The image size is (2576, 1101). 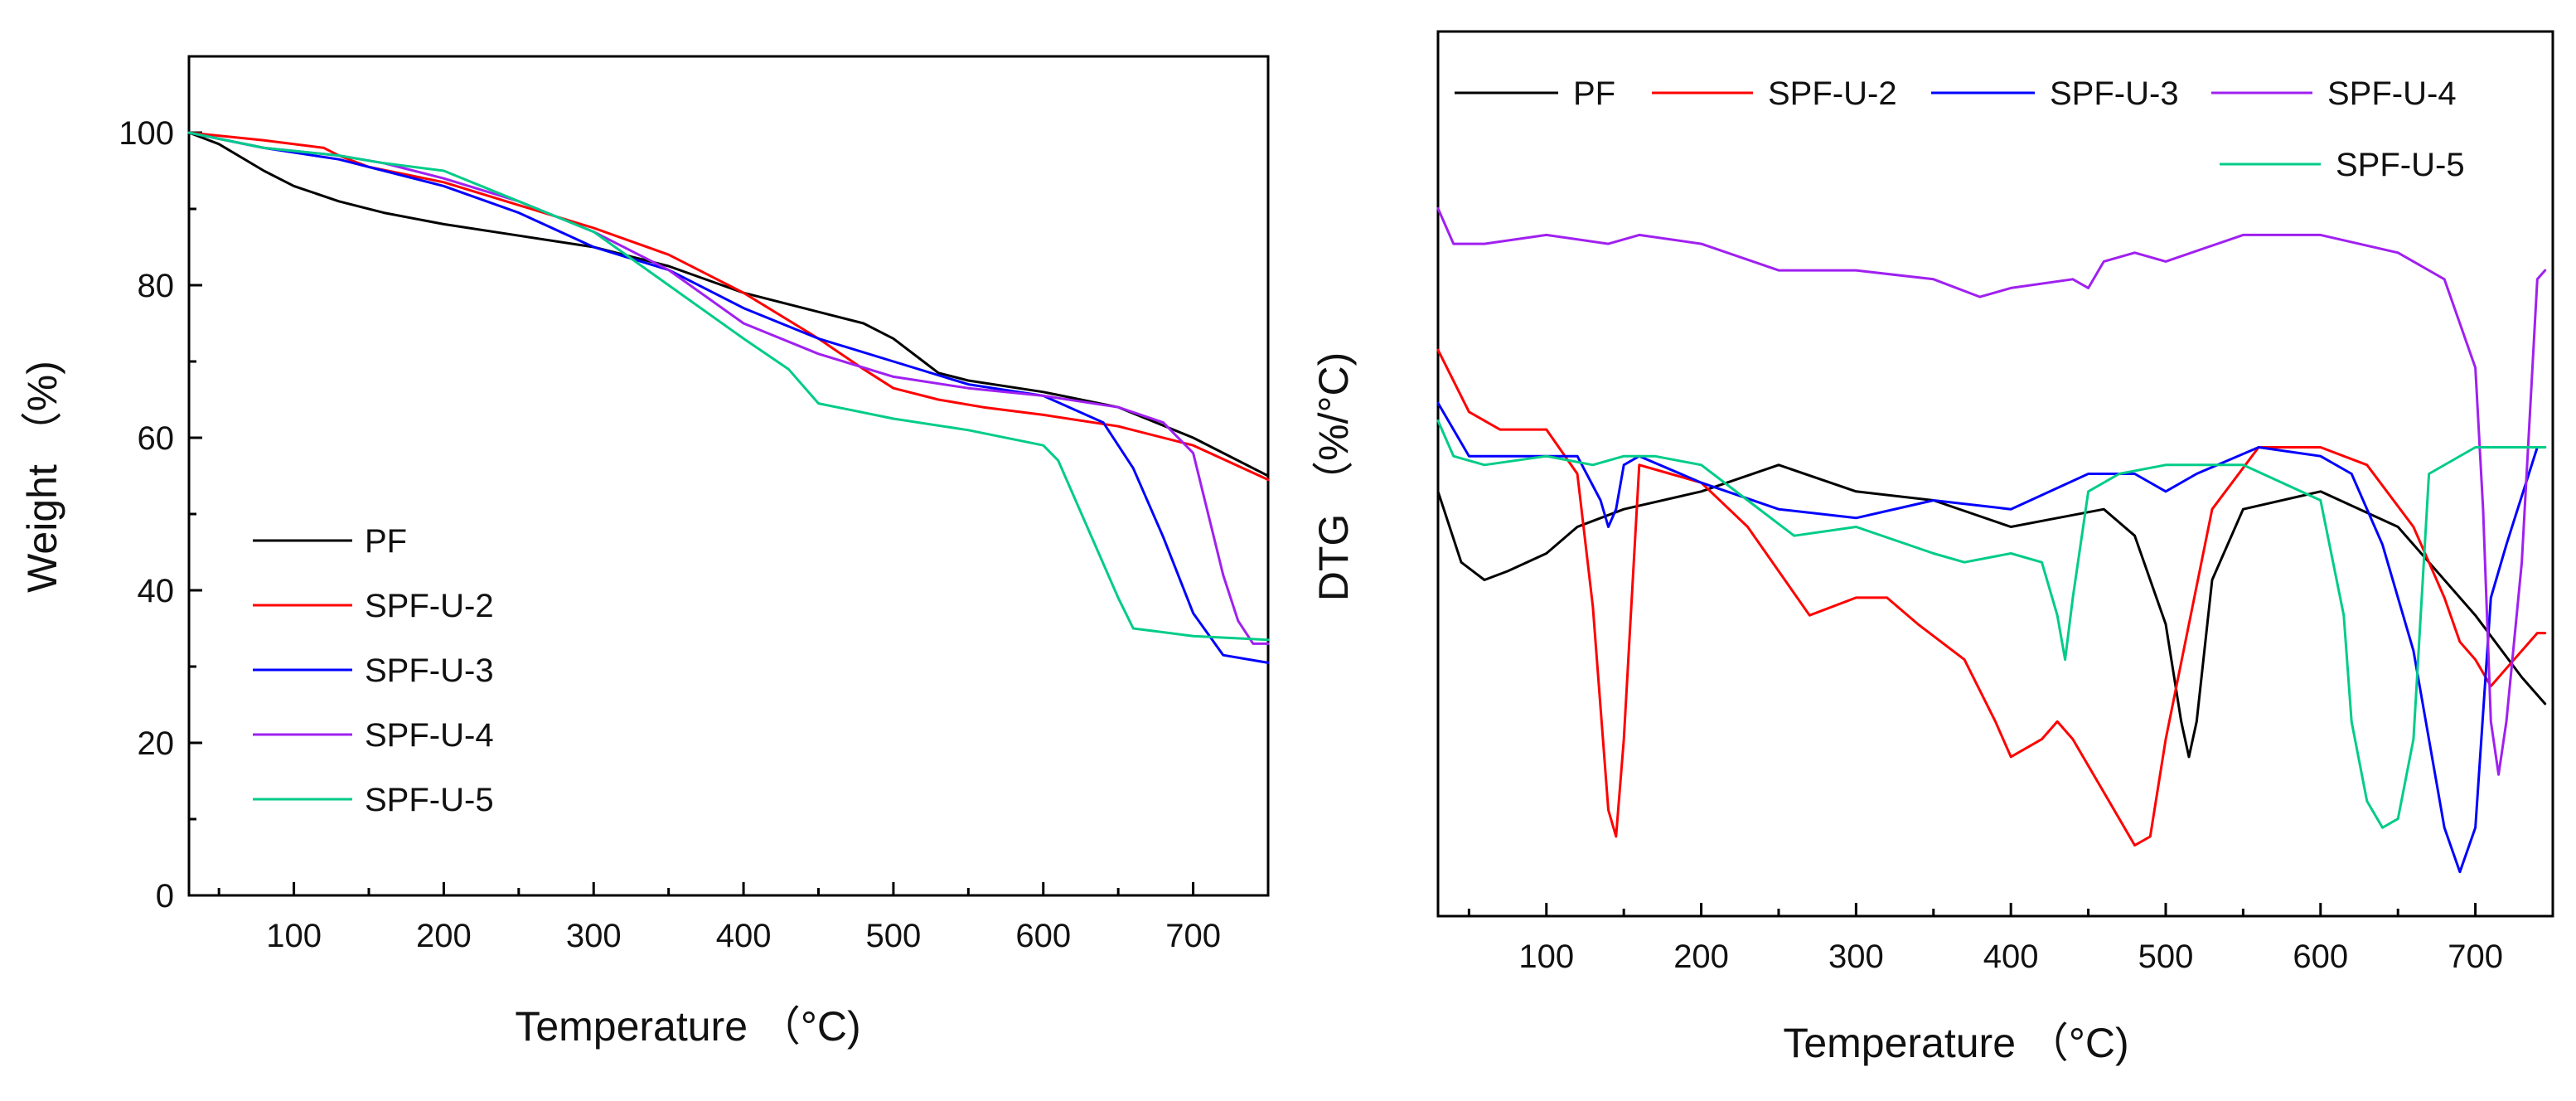 I want to click on y-axis-label: DTG （%/°C), so click(x=1333, y=477).